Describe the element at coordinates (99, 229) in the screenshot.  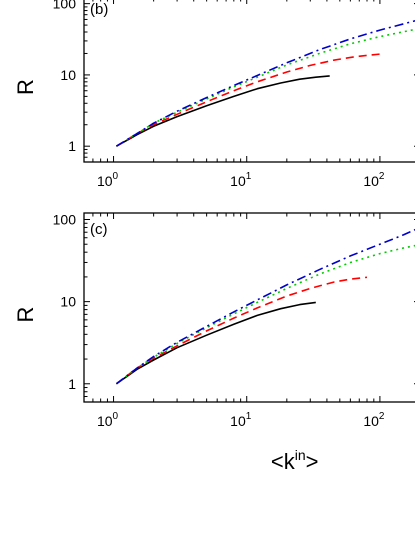
I see `panel-label: (c)` at that location.